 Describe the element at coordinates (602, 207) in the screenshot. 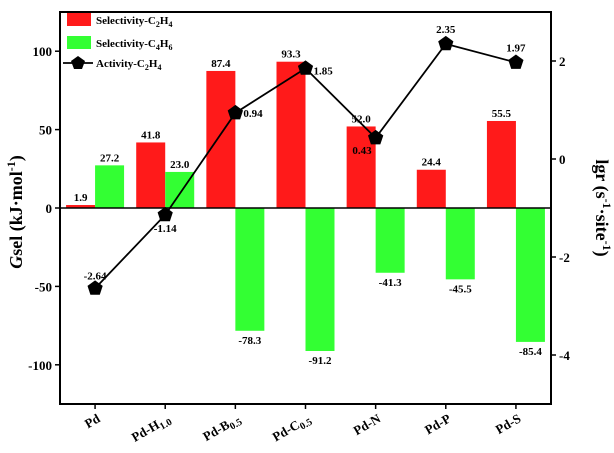

I see `right-axis-title: lgr (s-1·site-1)` at that location.